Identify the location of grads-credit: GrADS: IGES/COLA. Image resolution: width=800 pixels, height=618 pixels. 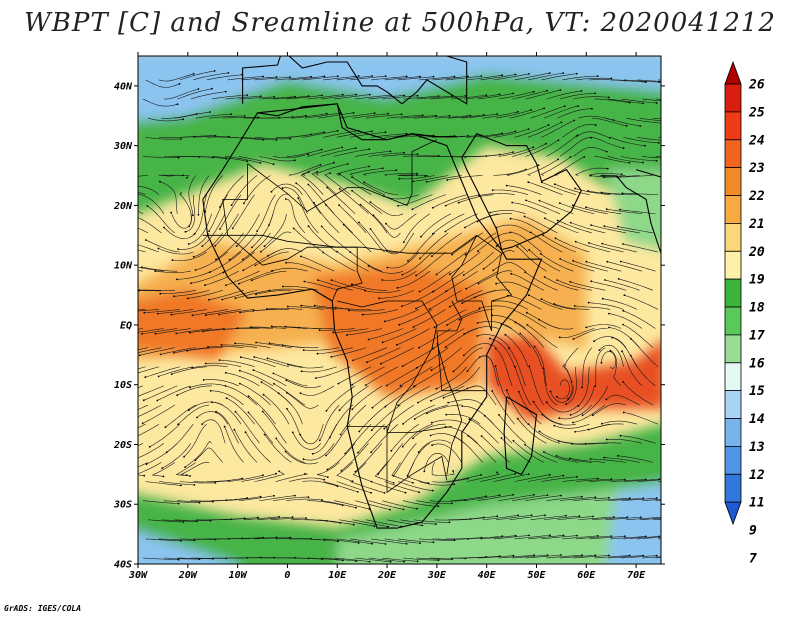
(43, 608).